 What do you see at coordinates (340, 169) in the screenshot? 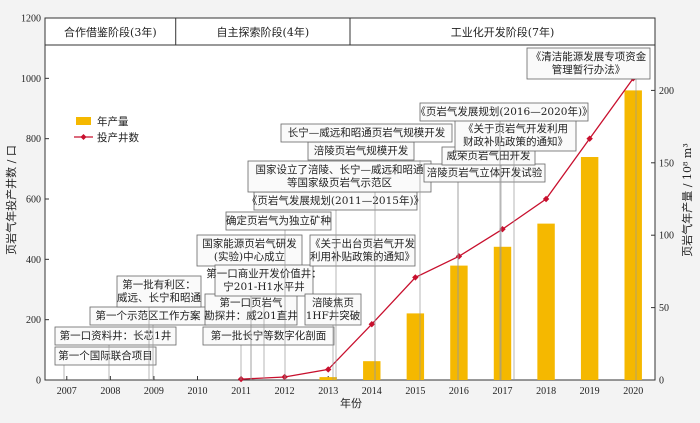
I see `annotation-text: 国家设立了涪陵、长宁—威远和昭通` at bounding box center [340, 169].